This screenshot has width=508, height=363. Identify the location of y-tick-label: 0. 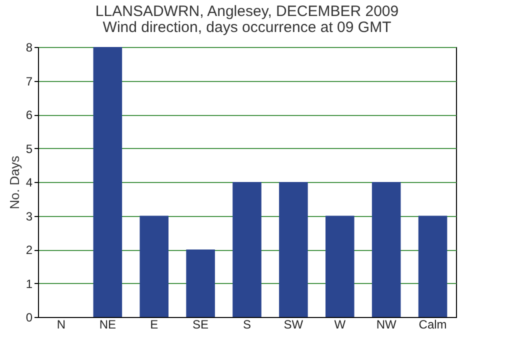
(29, 317).